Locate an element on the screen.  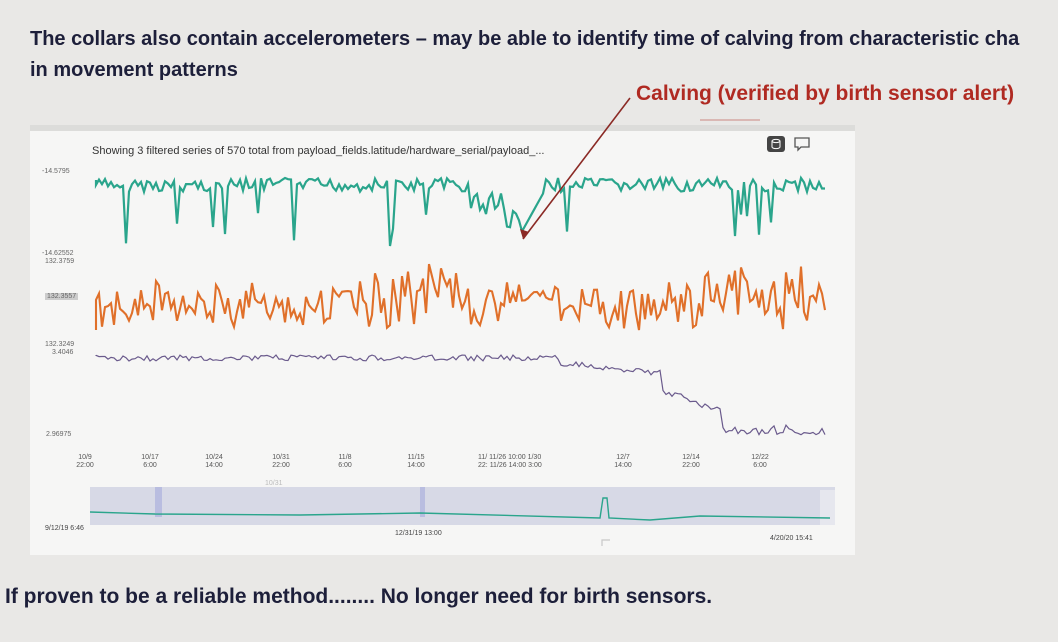
navigator-scroll-buttons is located at coordinates (827, 507).